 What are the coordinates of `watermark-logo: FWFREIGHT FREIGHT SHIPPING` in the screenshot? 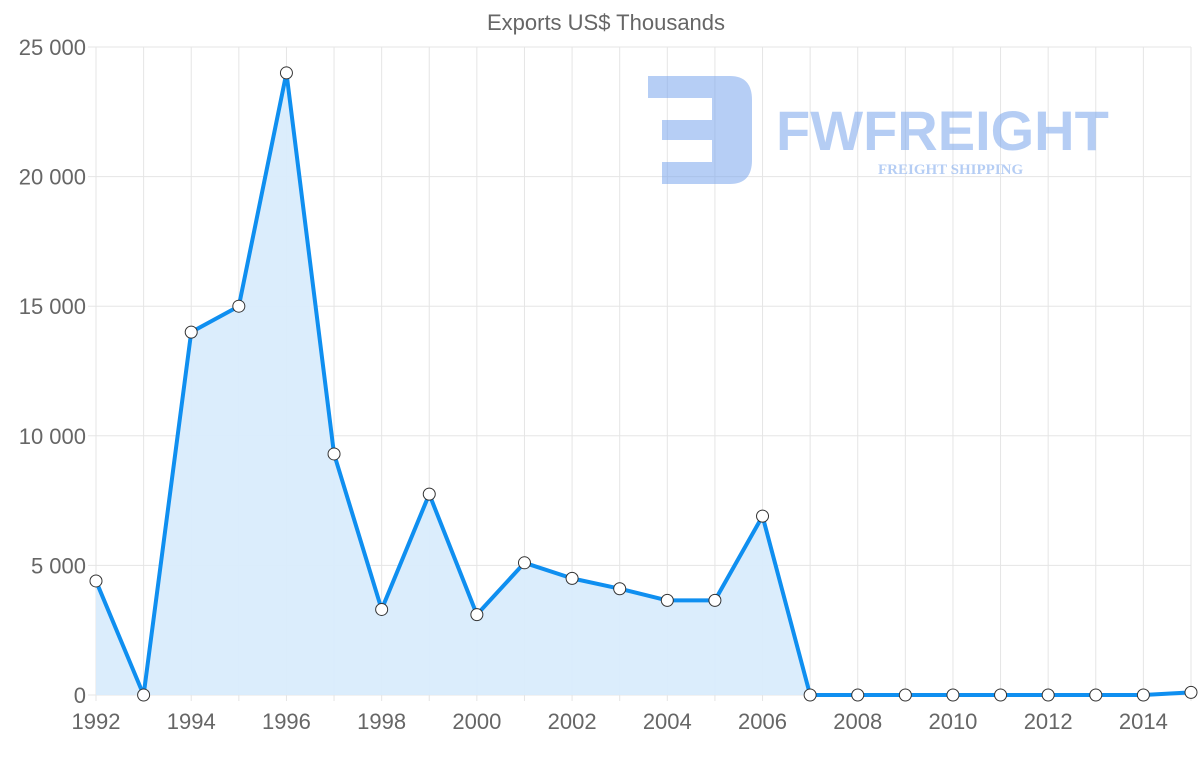 It's located at (878, 130).